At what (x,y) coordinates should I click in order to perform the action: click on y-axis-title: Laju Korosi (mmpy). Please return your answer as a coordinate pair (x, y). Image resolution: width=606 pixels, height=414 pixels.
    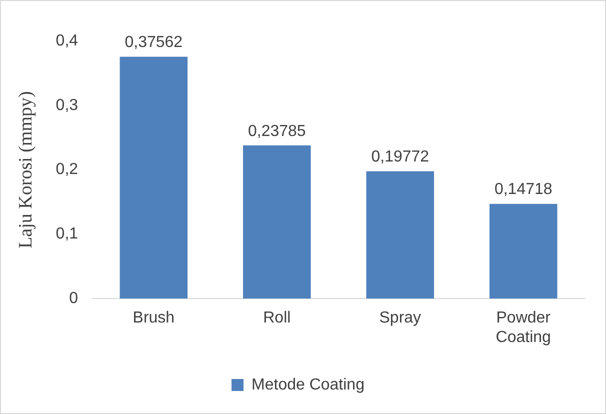
    Looking at the image, I should click on (25, 169).